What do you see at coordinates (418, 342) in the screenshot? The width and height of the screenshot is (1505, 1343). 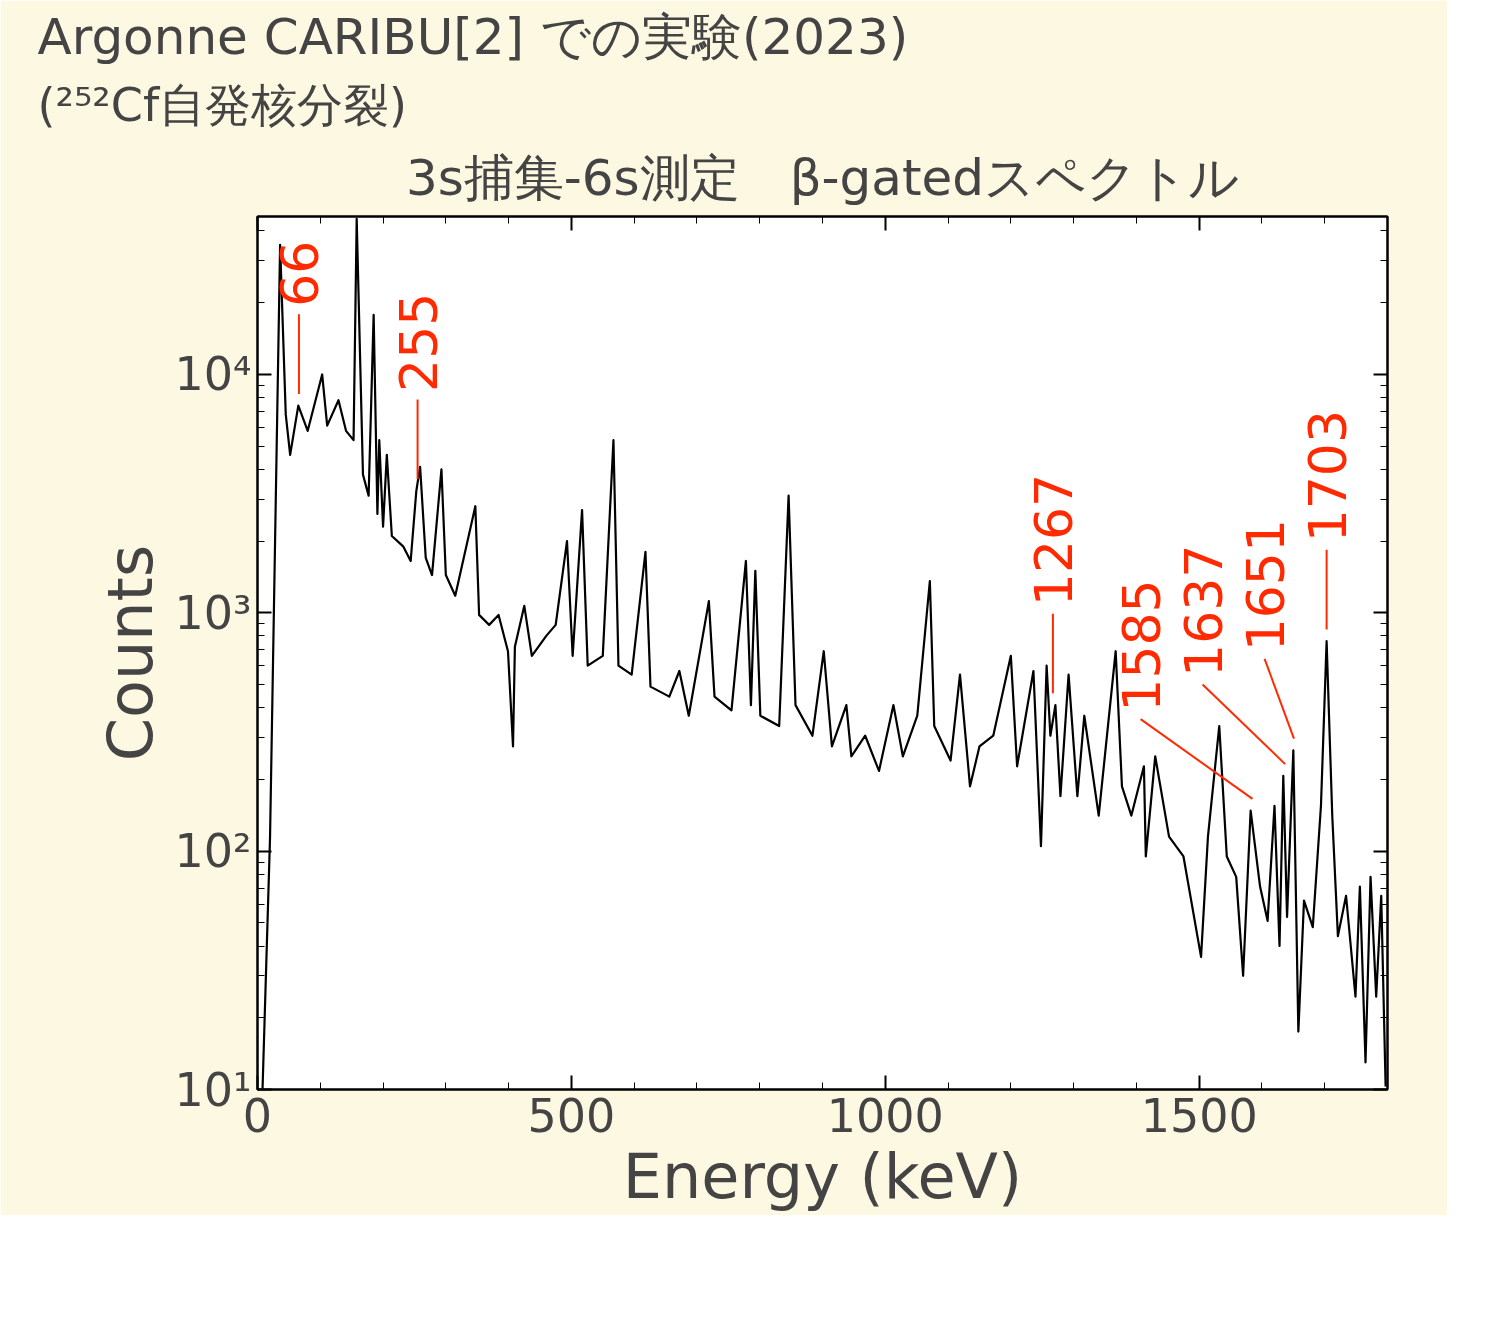 I see `annotation: 255` at bounding box center [418, 342].